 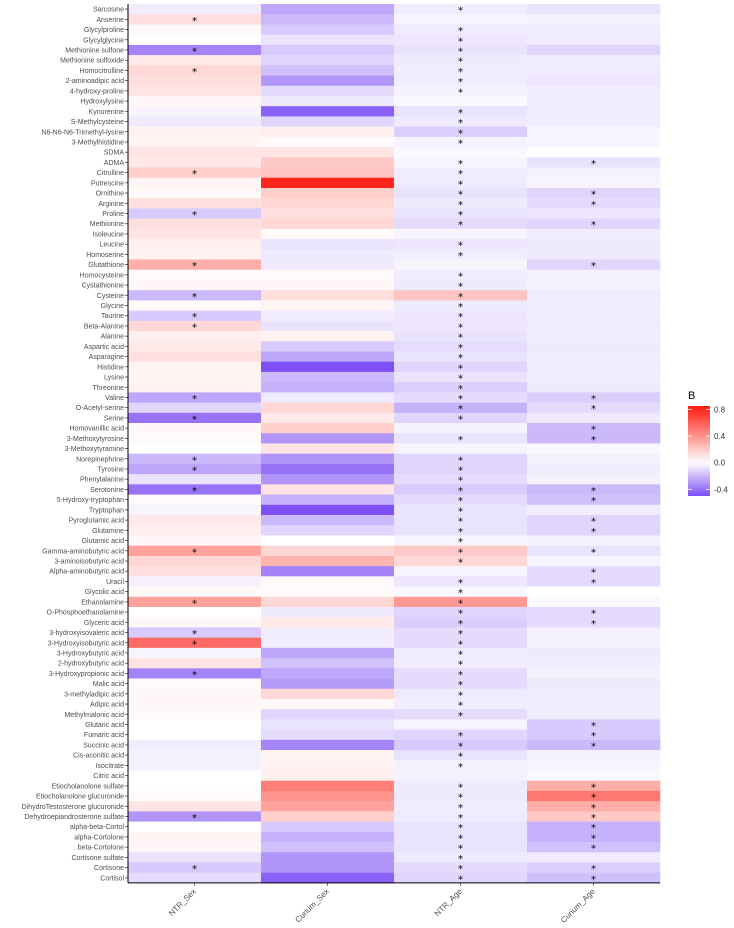 What do you see at coordinates (106, 265) in the screenshot?
I see `row-label: Glutathione` at bounding box center [106, 265].